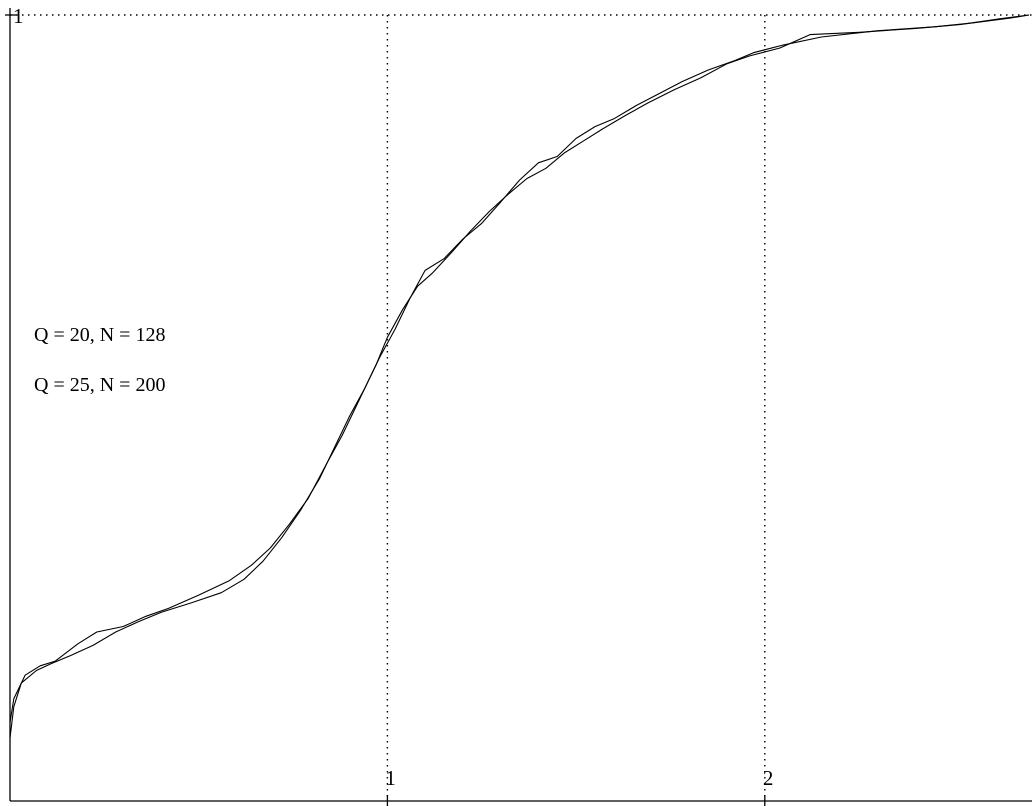  I want to click on legend-entry-1: Q = 25, N = 200, so click(99, 385).